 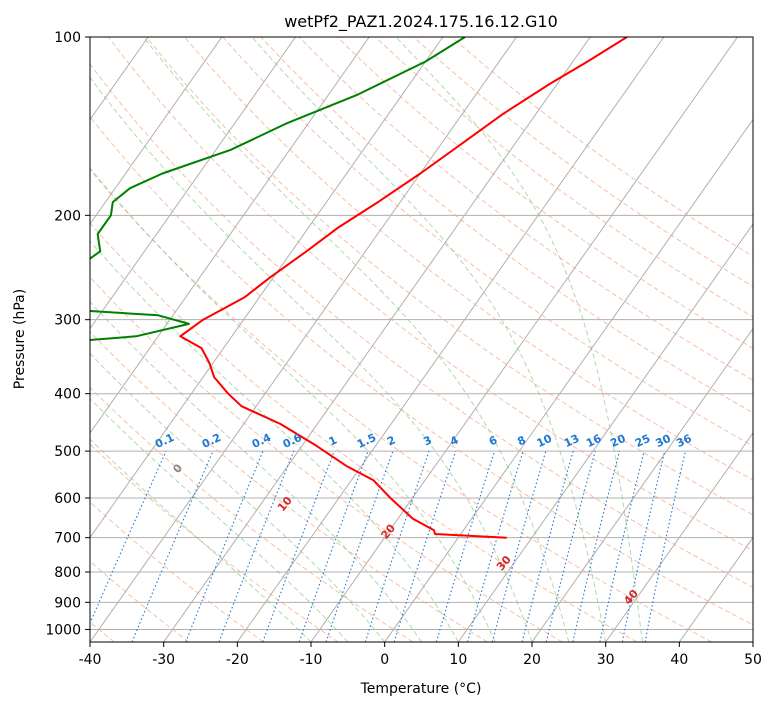 I want to click on mixing-ratio-label: 16, so click(x=594, y=441).